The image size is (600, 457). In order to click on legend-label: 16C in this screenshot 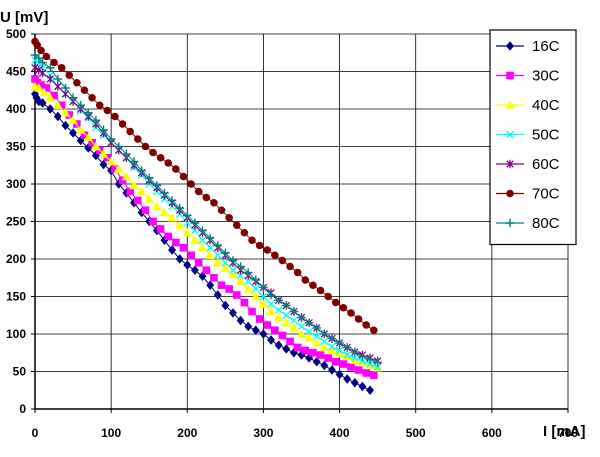, I will do `click(546, 46)`.